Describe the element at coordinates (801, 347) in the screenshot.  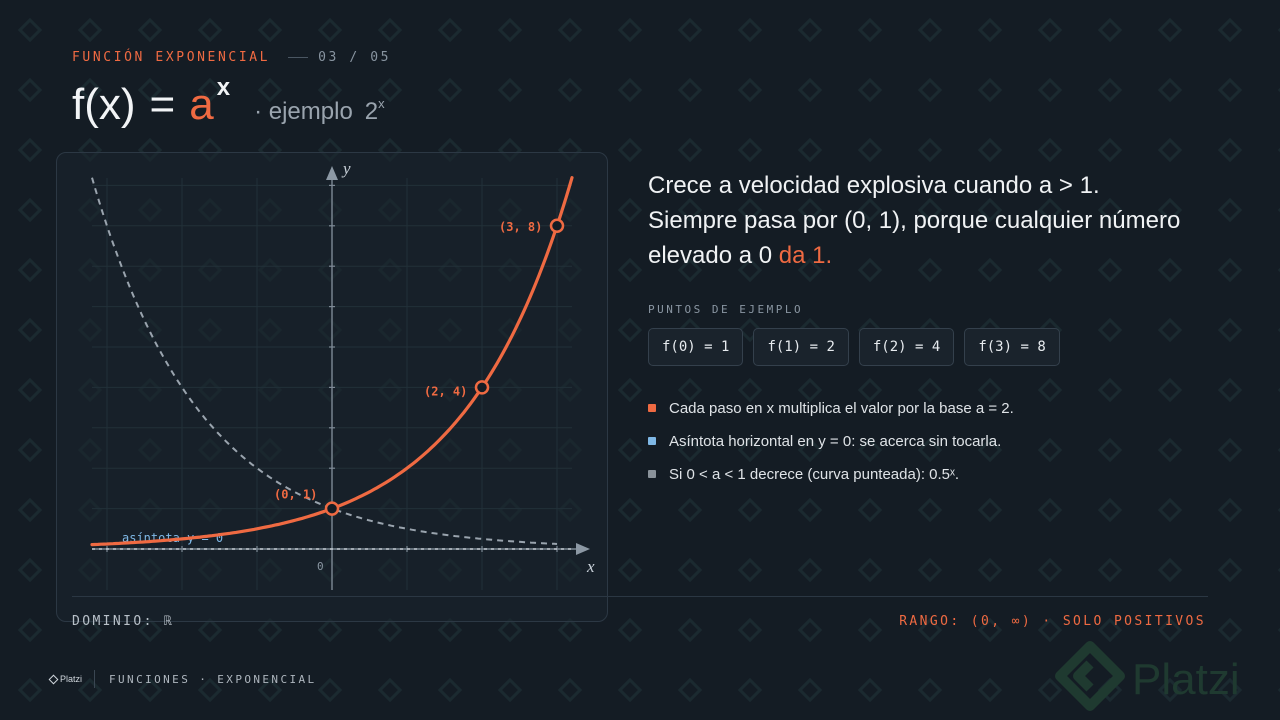
I see `chip-f1: f(1) = 2` at that location.